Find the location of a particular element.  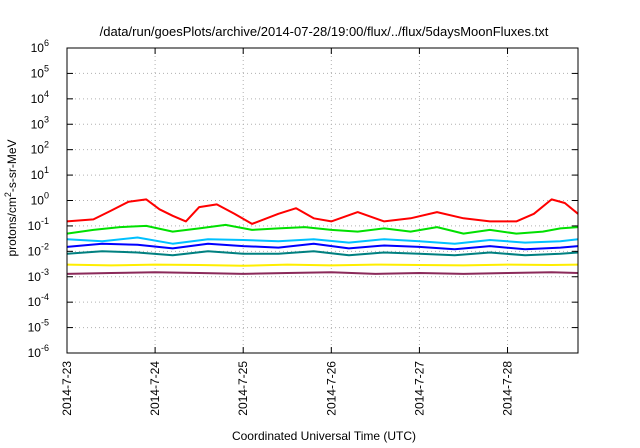

x-tick-label: 2014-7-25 is located at coordinates (243, 388).